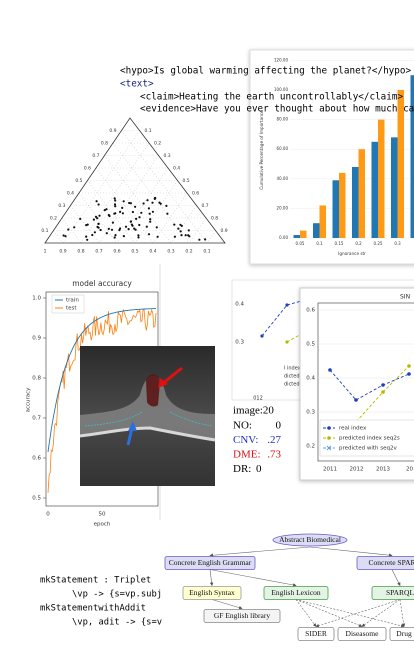 This screenshot has width=414, height=648. Describe the element at coordinates (36, 419) in the screenshot. I see `y-tick-label: 0.7` at that location.